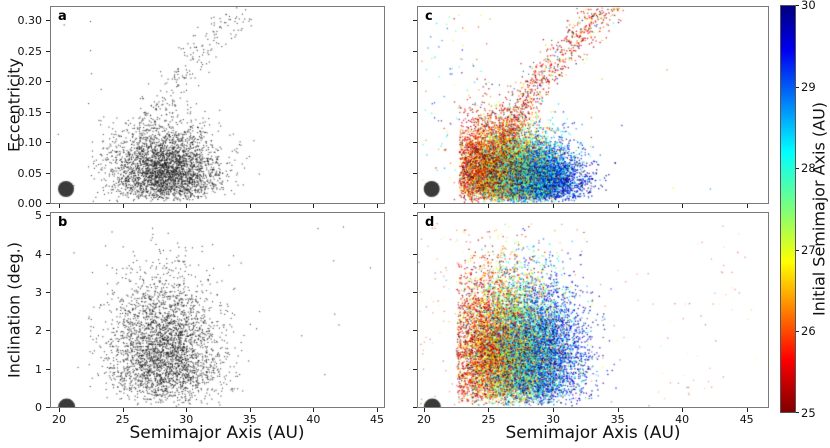 This screenshot has width=830, height=448. I want to click on x-axis-label-left: Semimajor Axis (AU), so click(217, 433).